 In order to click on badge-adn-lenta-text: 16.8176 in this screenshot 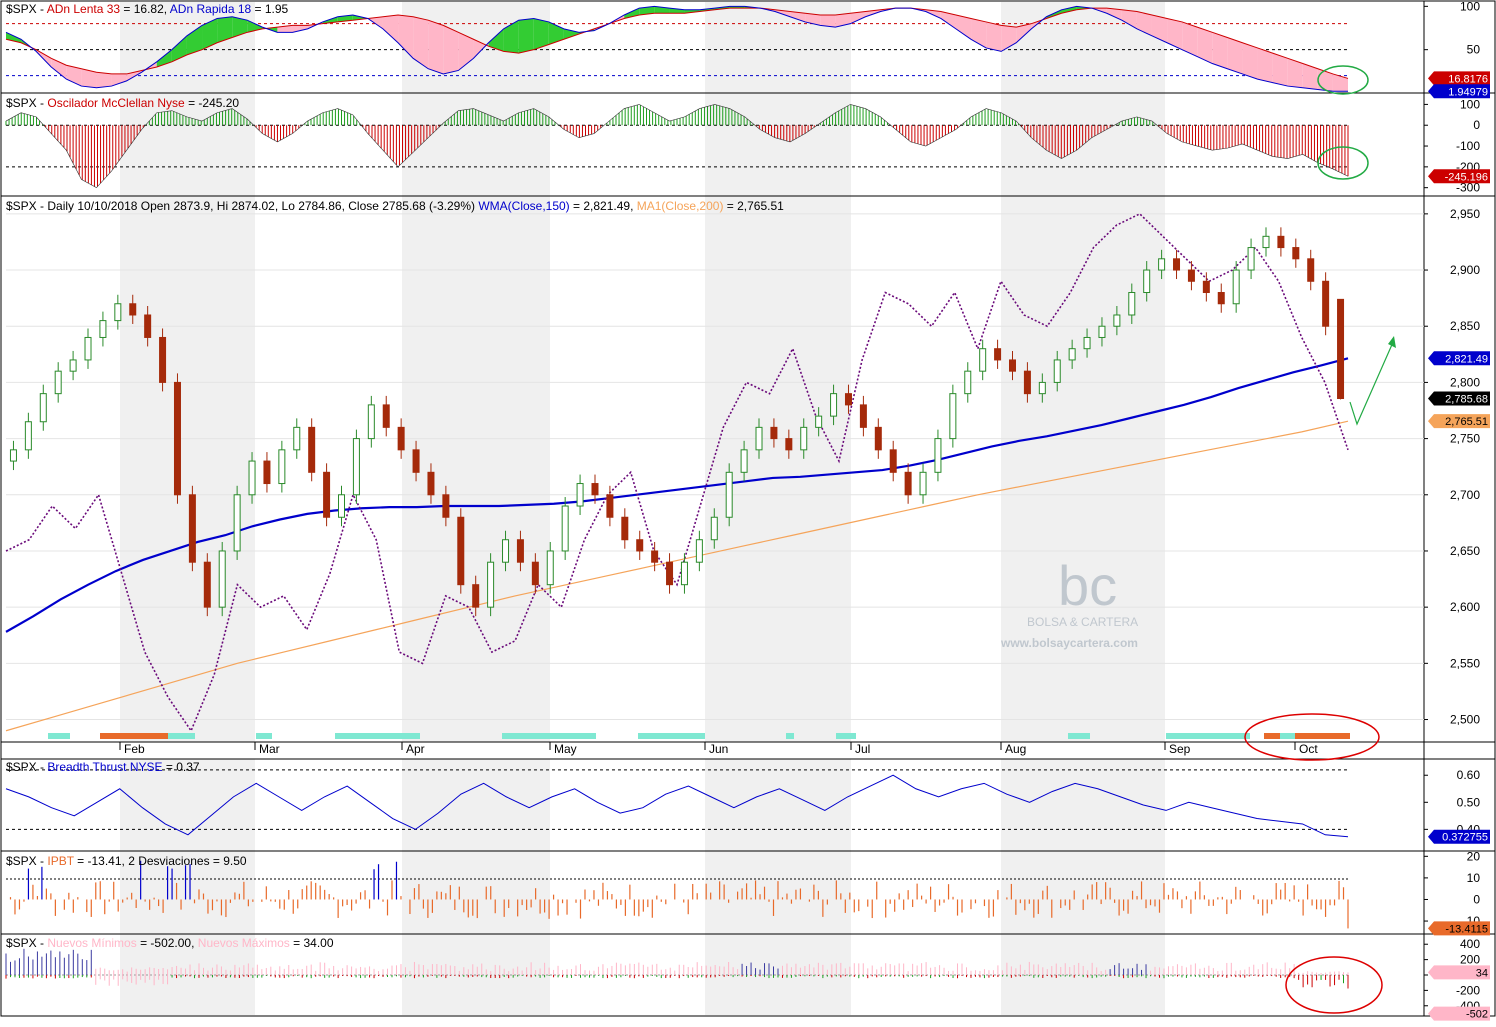, I will do `click(1468, 79)`.